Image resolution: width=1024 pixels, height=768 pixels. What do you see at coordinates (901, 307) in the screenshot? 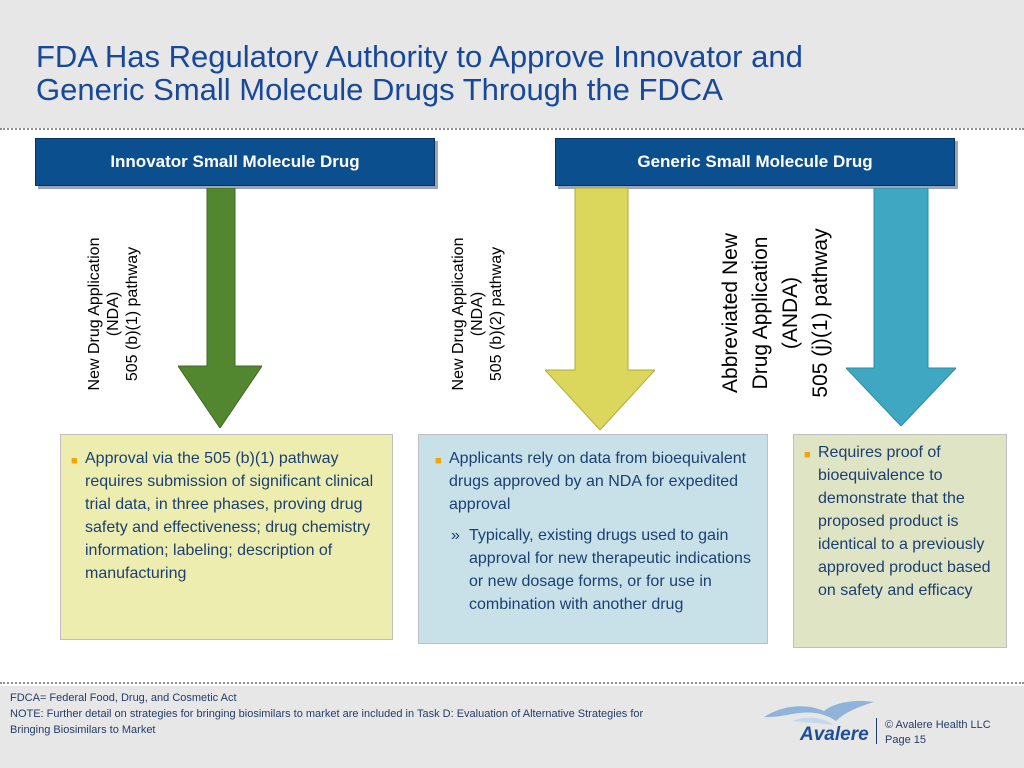
I see `anda-down-arrow` at bounding box center [901, 307].